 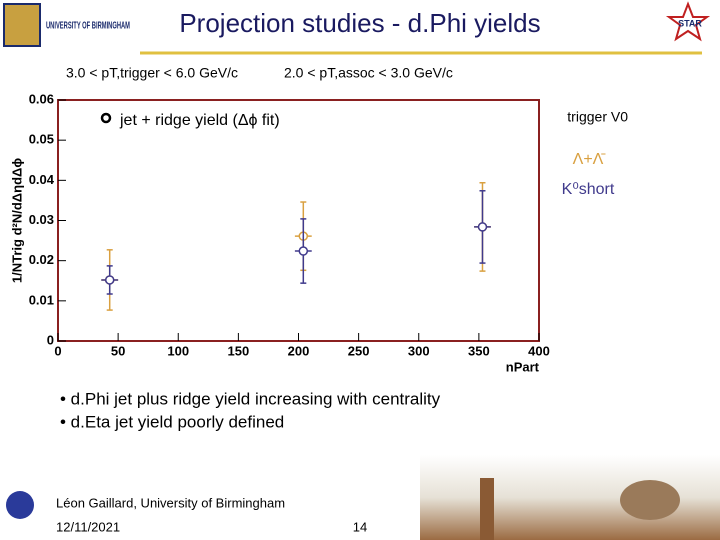 I want to click on logo-text: UNIVERSITY OF BIRMINGHAM, so click(x=88, y=26).